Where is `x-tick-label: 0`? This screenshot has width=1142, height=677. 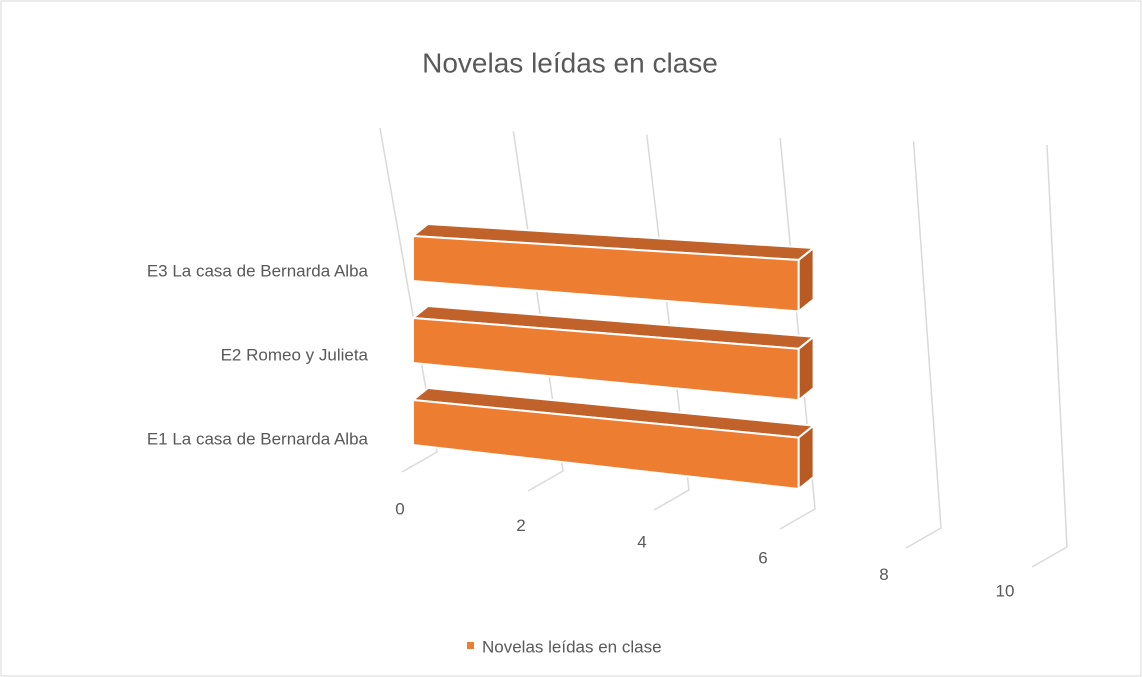
x-tick-label: 0 is located at coordinates (399, 508).